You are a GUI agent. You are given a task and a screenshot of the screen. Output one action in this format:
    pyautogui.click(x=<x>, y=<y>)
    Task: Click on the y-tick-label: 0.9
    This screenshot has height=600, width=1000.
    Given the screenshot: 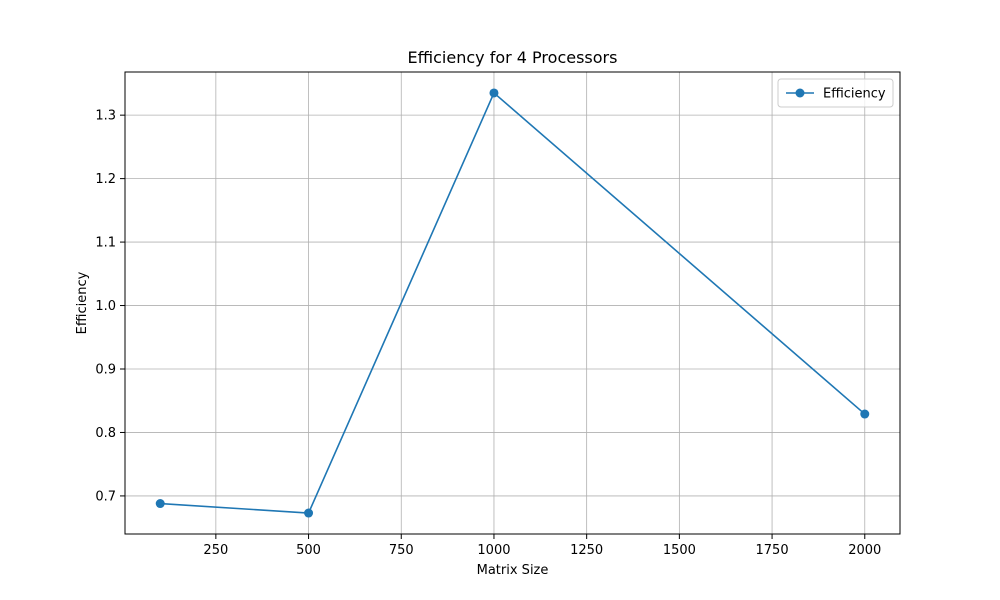 What is the action you would take?
    pyautogui.click(x=105, y=370)
    